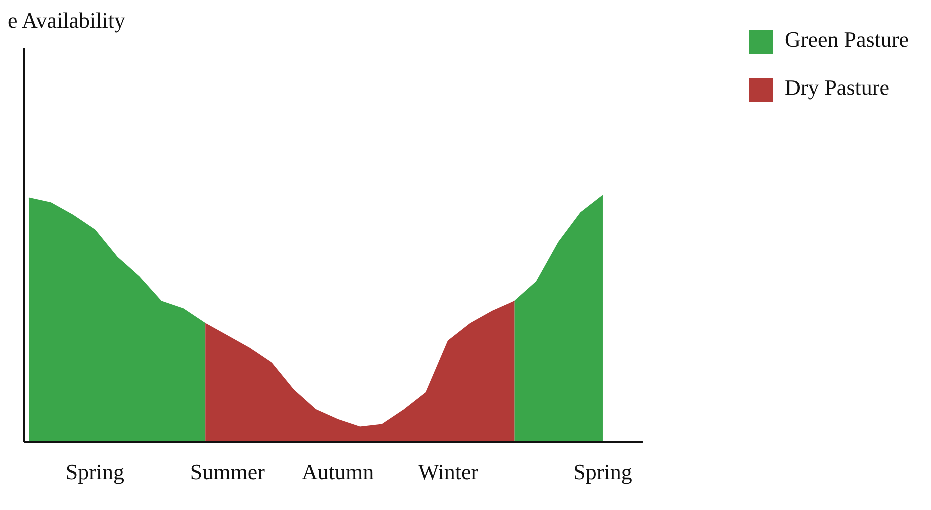  Describe the element at coordinates (67, 21) in the screenshot. I see `chart-title: e Availability` at that location.